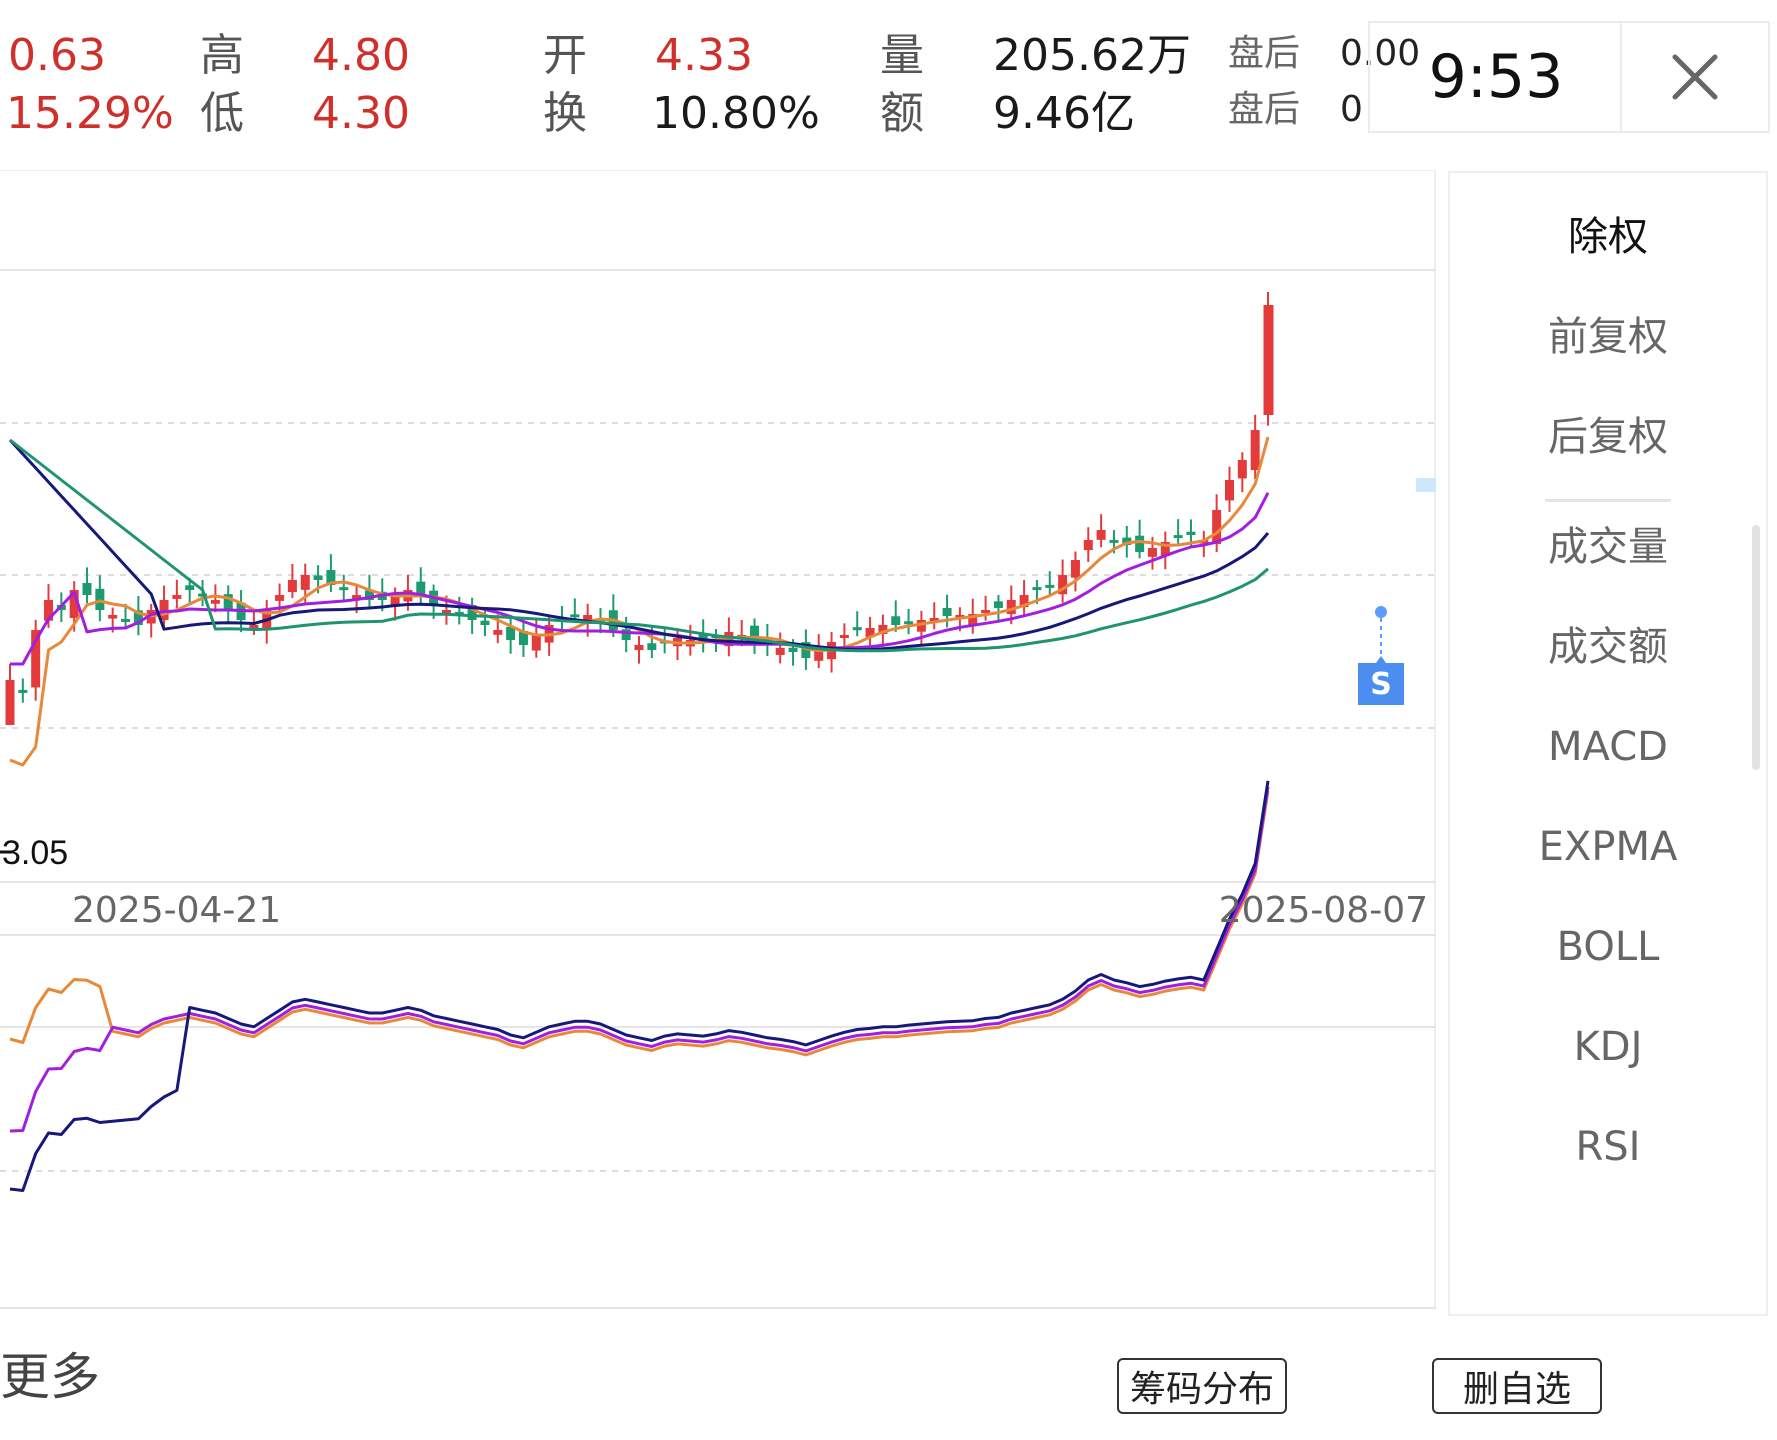  What do you see at coordinates (1756, 647) in the screenshot?
I see `sidebar-scrollbar` at bounding box center [1756, 647].